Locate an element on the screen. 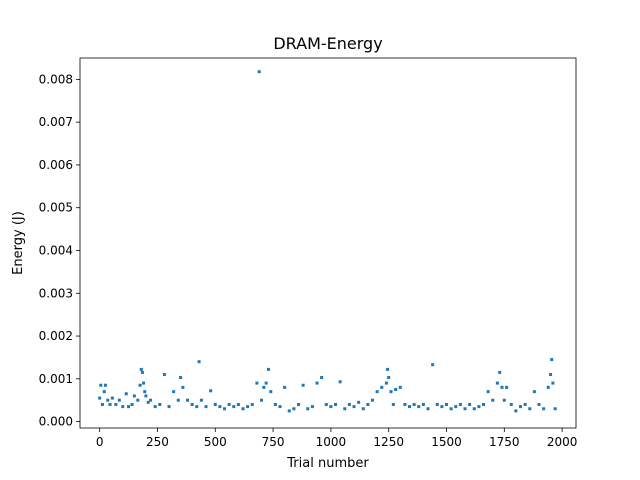 Image resolution: width=640 pixels, height=480 pixels. x-axis-ticks: 0 250 500 750 1000 1250 1500 1750 2000 is located at coordinates (337, 438).